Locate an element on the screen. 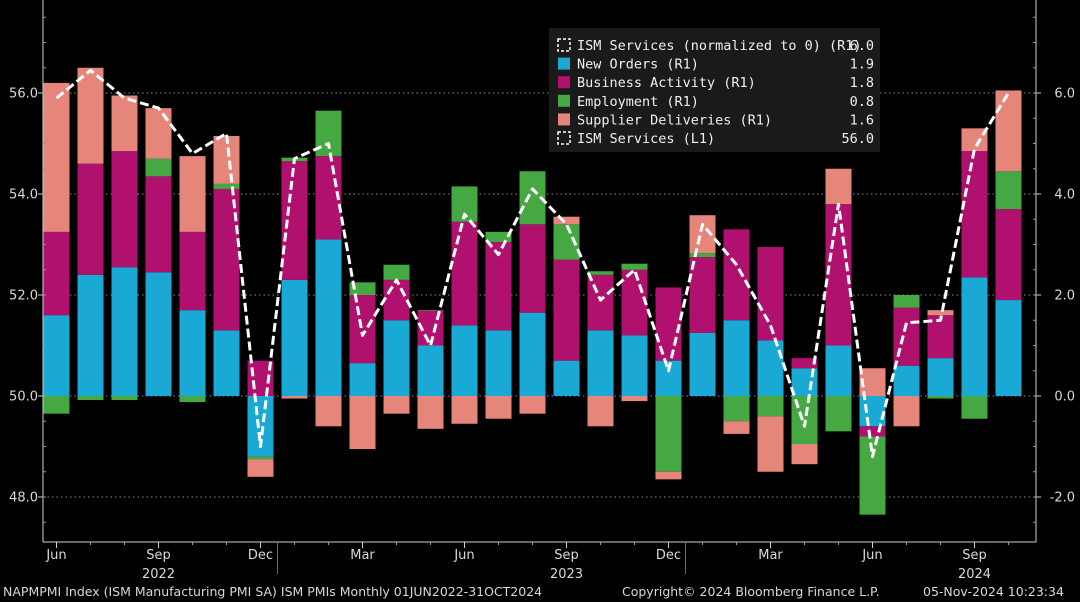 Image resolution: width=1080 pixels, height=602 pixels. legend-label: Employment (R1) is located at coordinates (638, 102).